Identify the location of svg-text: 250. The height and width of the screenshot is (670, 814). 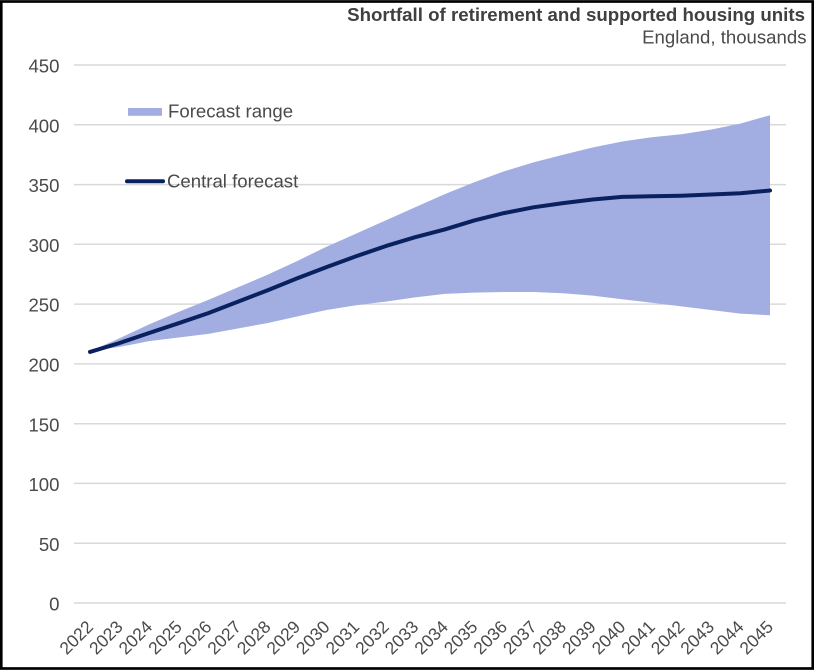
(43, 305).